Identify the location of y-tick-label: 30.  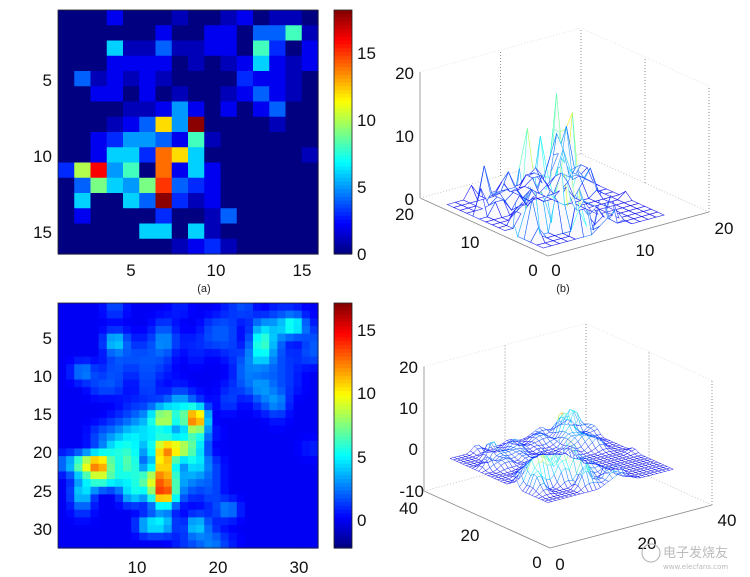
(42, 529).